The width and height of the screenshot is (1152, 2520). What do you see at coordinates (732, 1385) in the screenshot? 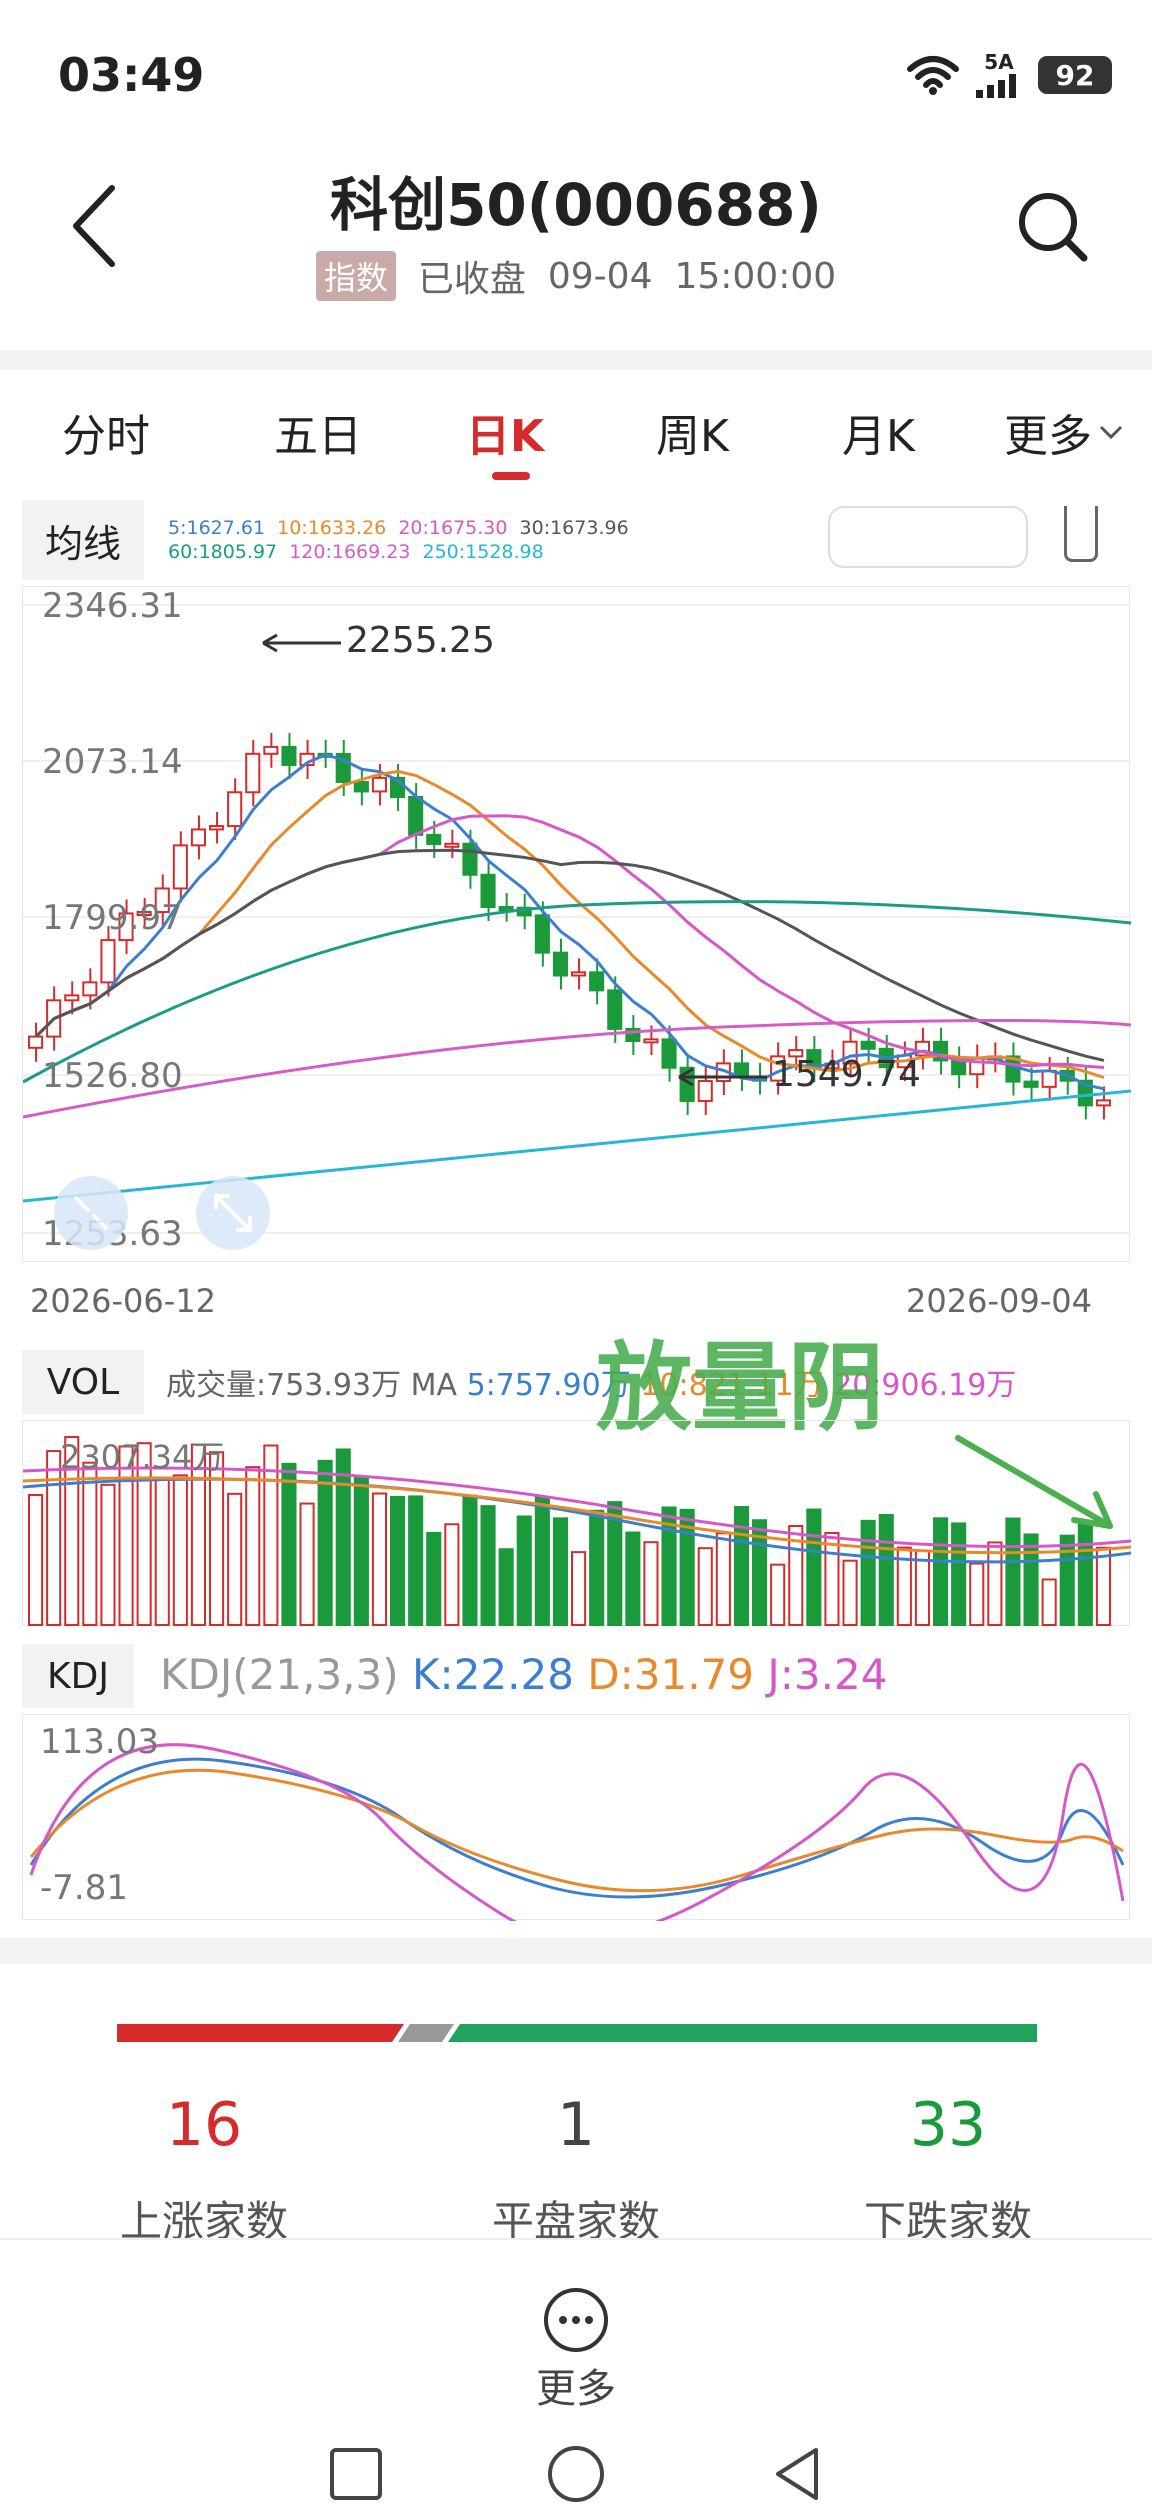
I see `vol-ma10: 10:821.11万` at bounding box center [732, 1385].